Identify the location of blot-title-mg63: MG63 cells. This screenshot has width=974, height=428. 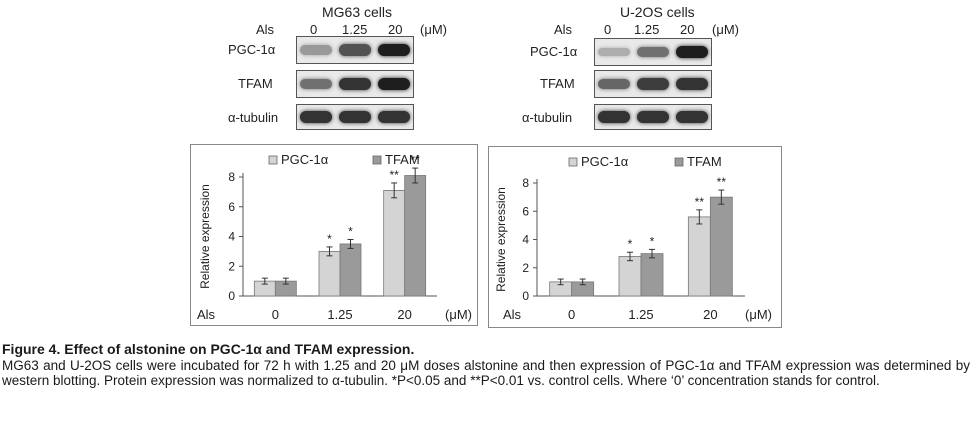
(357, 12).